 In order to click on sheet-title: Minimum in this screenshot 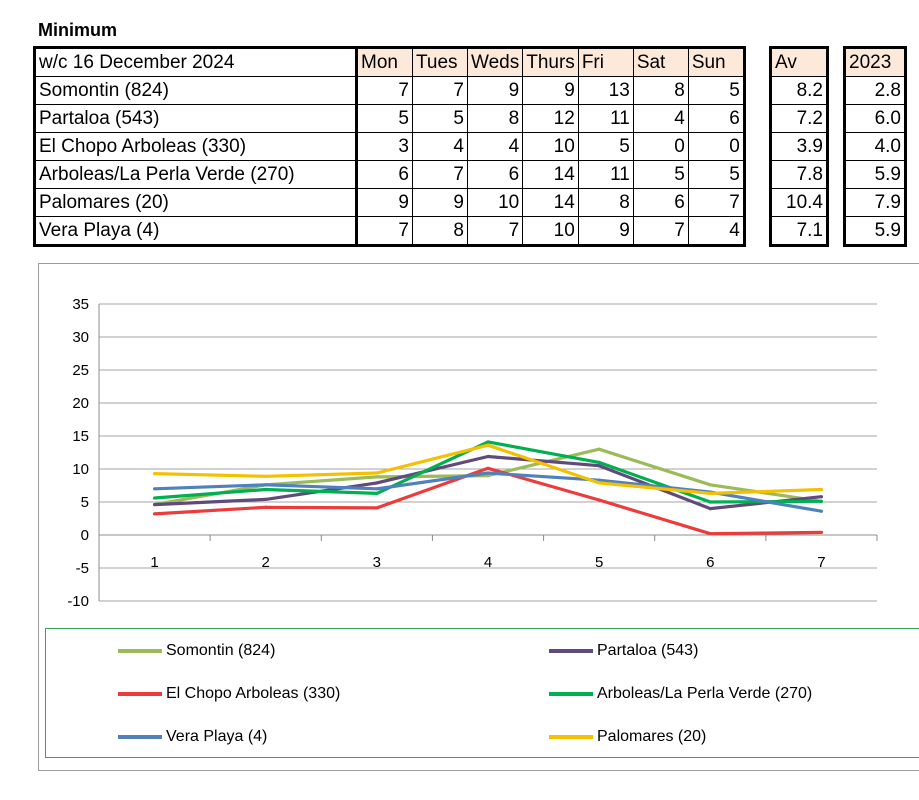, I will do `click(77, 30)`.